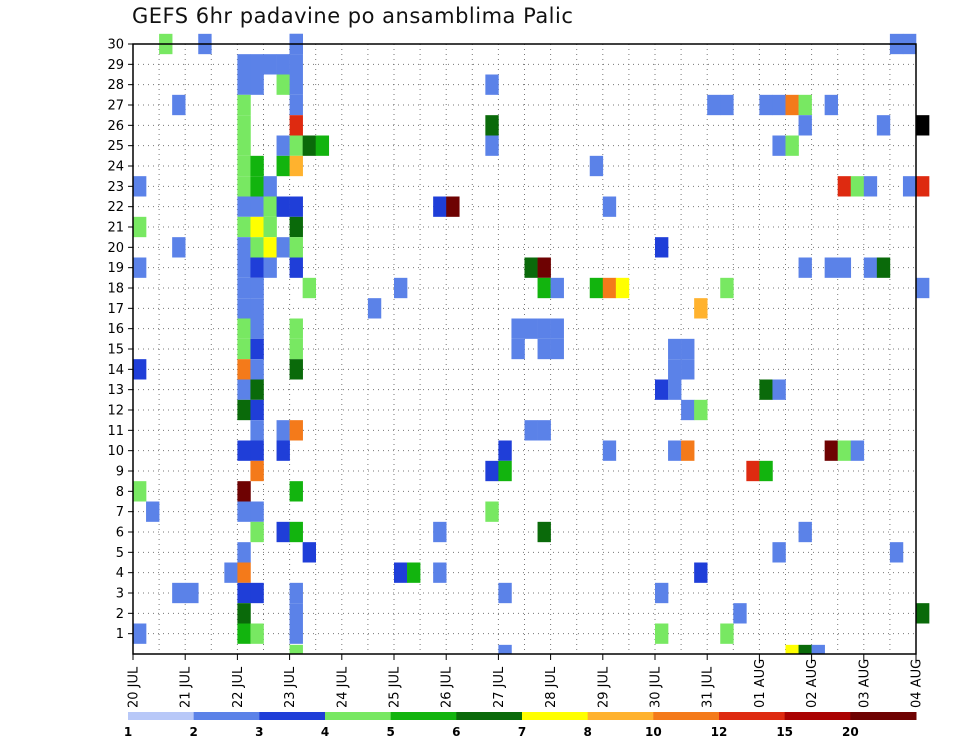  I want to click on legend-label: 6, so click(456, 732).